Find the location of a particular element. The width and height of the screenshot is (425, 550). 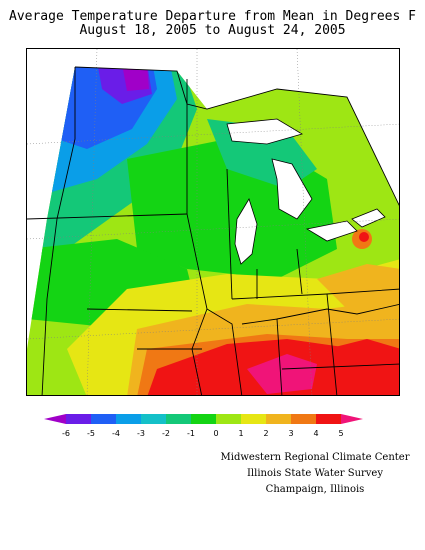

credit-line-3: Champaign, Illinois is located at coordinates (315, 489).